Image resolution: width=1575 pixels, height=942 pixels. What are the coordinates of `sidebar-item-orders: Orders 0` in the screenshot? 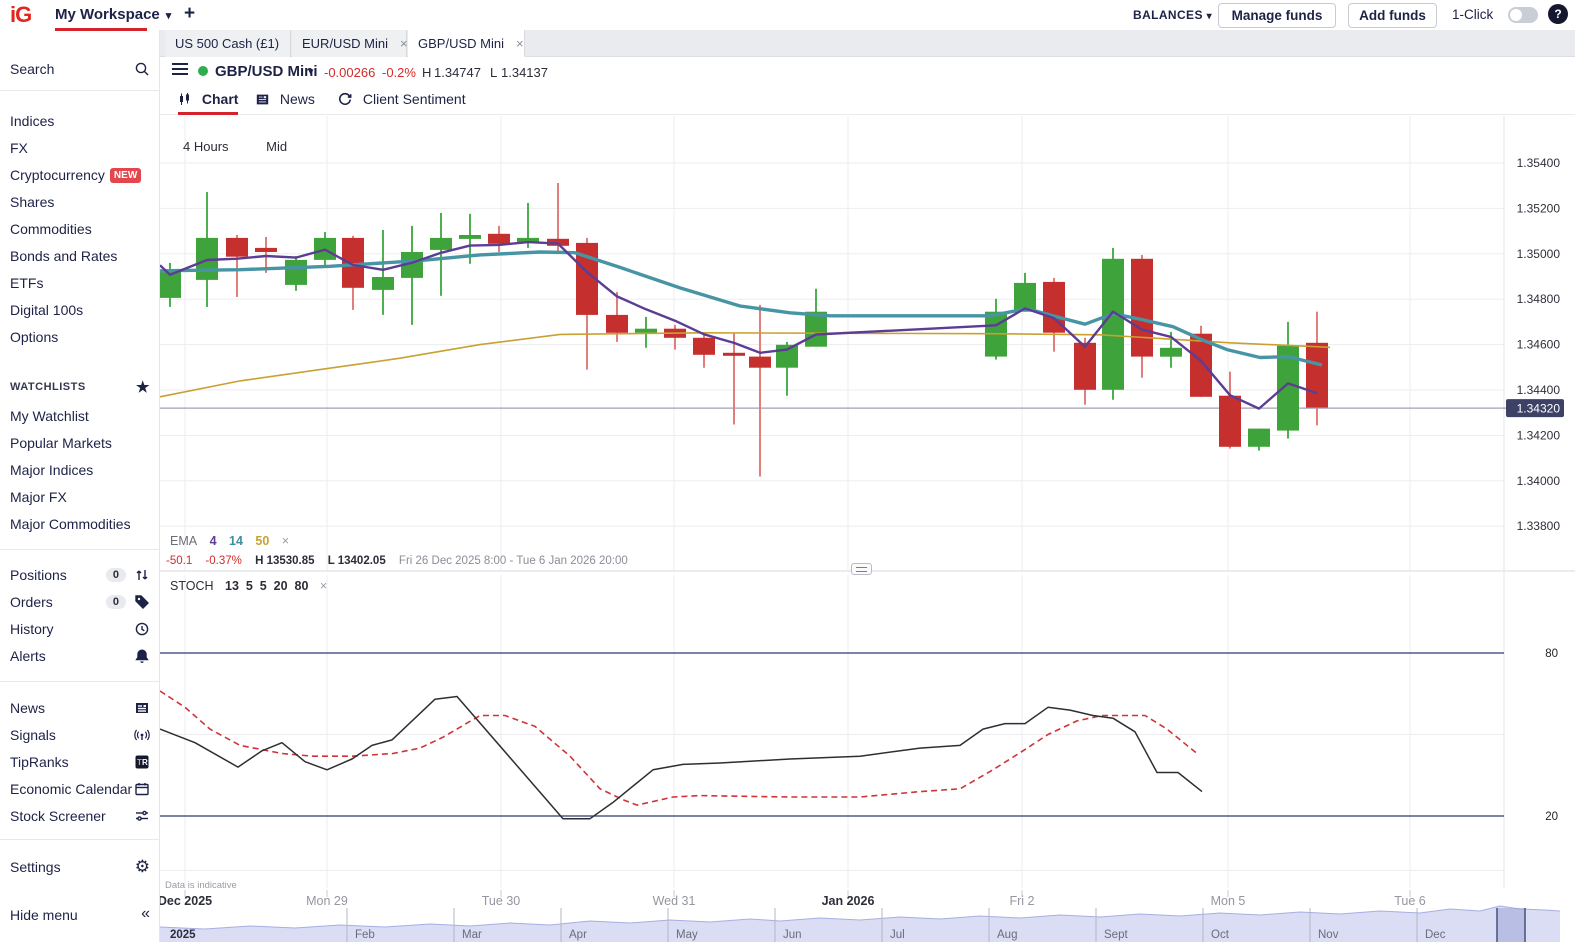 It's located at (81, 605).